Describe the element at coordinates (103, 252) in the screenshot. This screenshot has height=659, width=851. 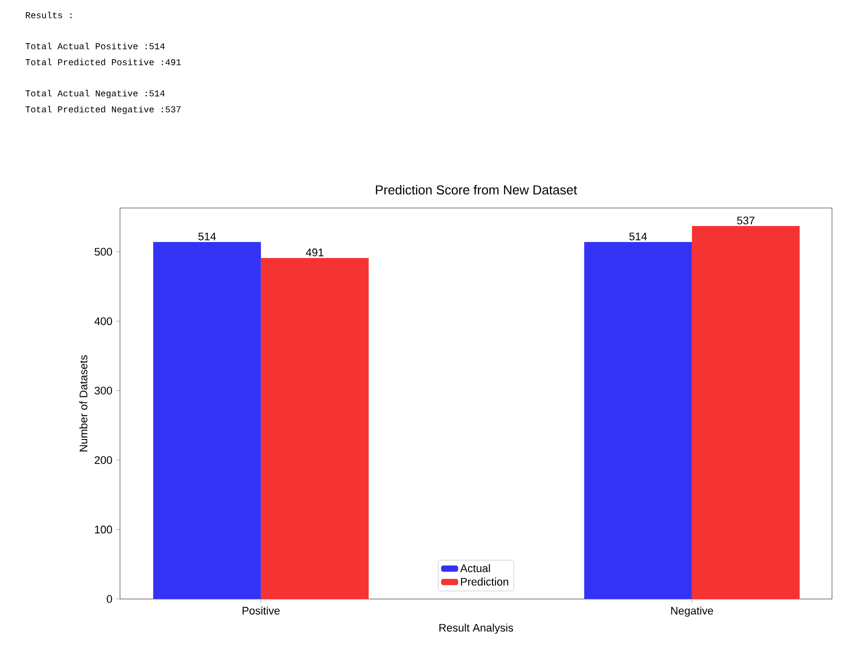
I see `y-tick-label: 500` at that location.